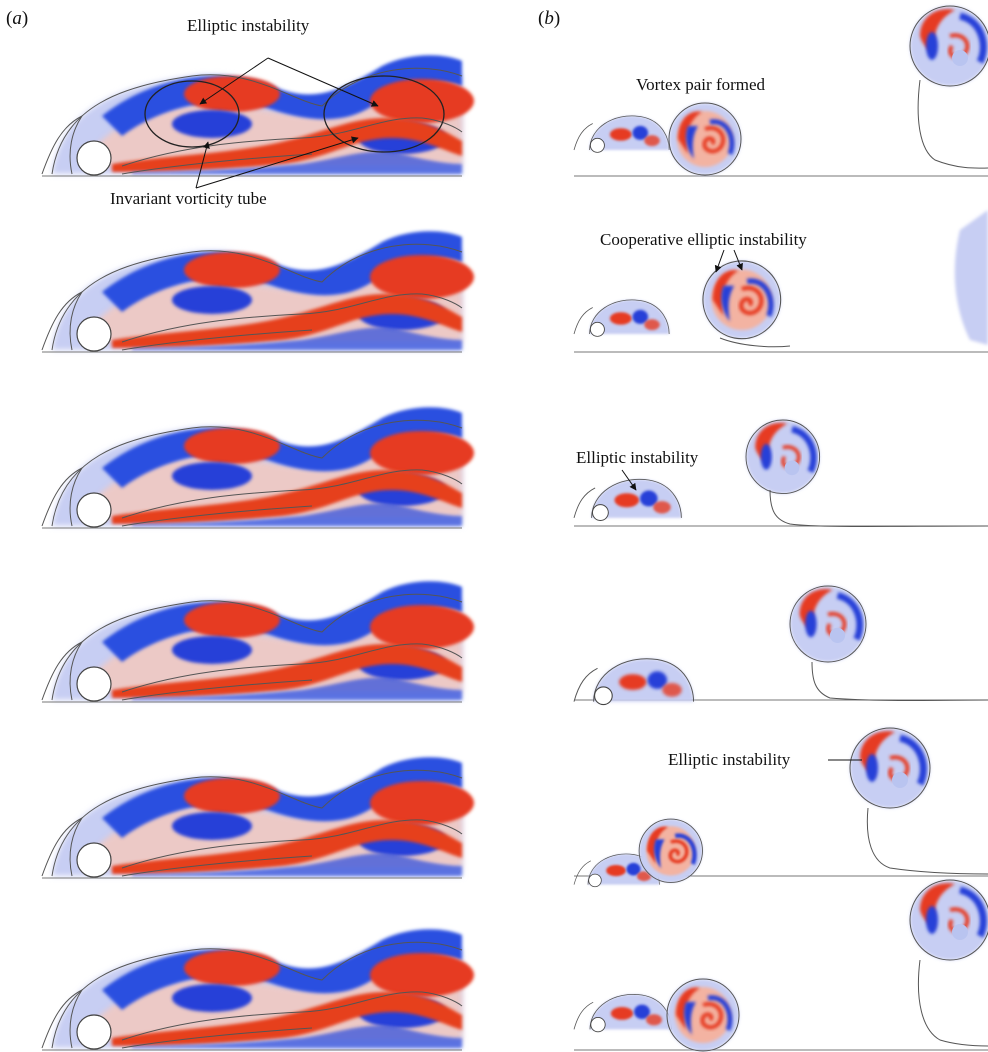 This screenshot has width=988, height=1052. I want to click on ellipse-marker-right, so click(384, 114).